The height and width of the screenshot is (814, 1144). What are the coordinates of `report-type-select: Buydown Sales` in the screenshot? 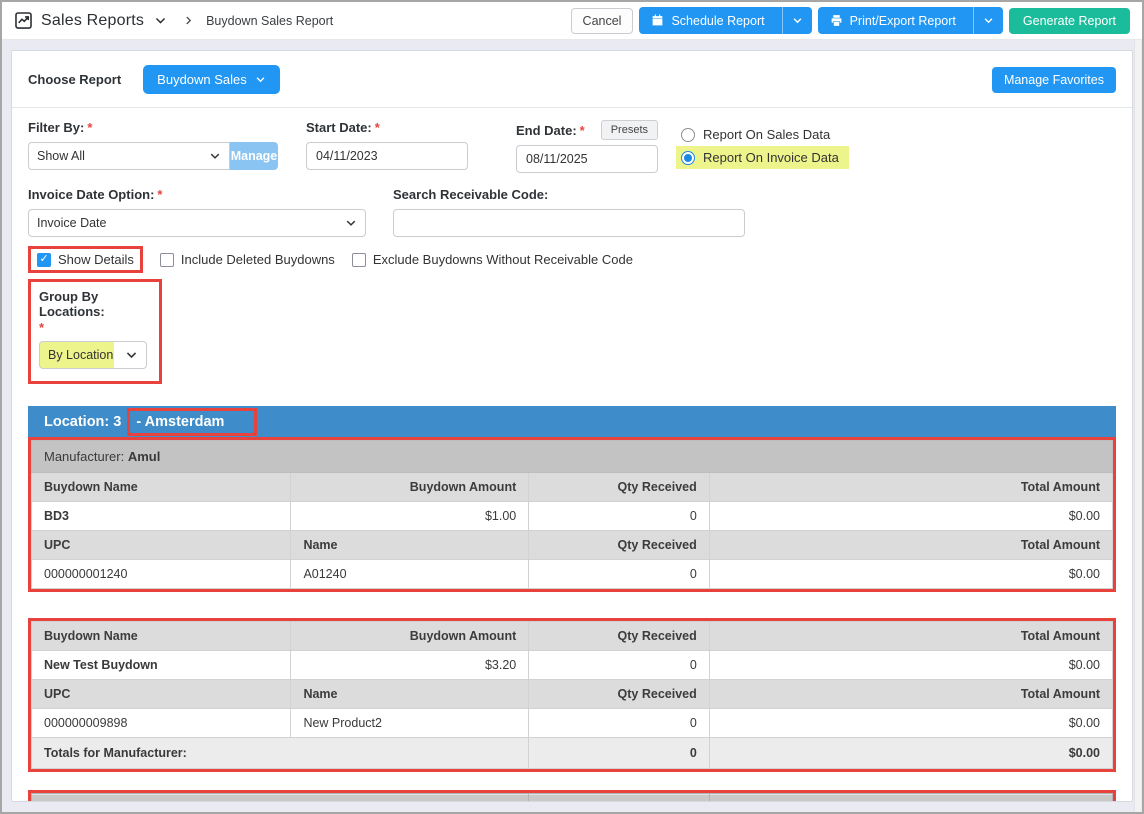 It's located at (211, 79).